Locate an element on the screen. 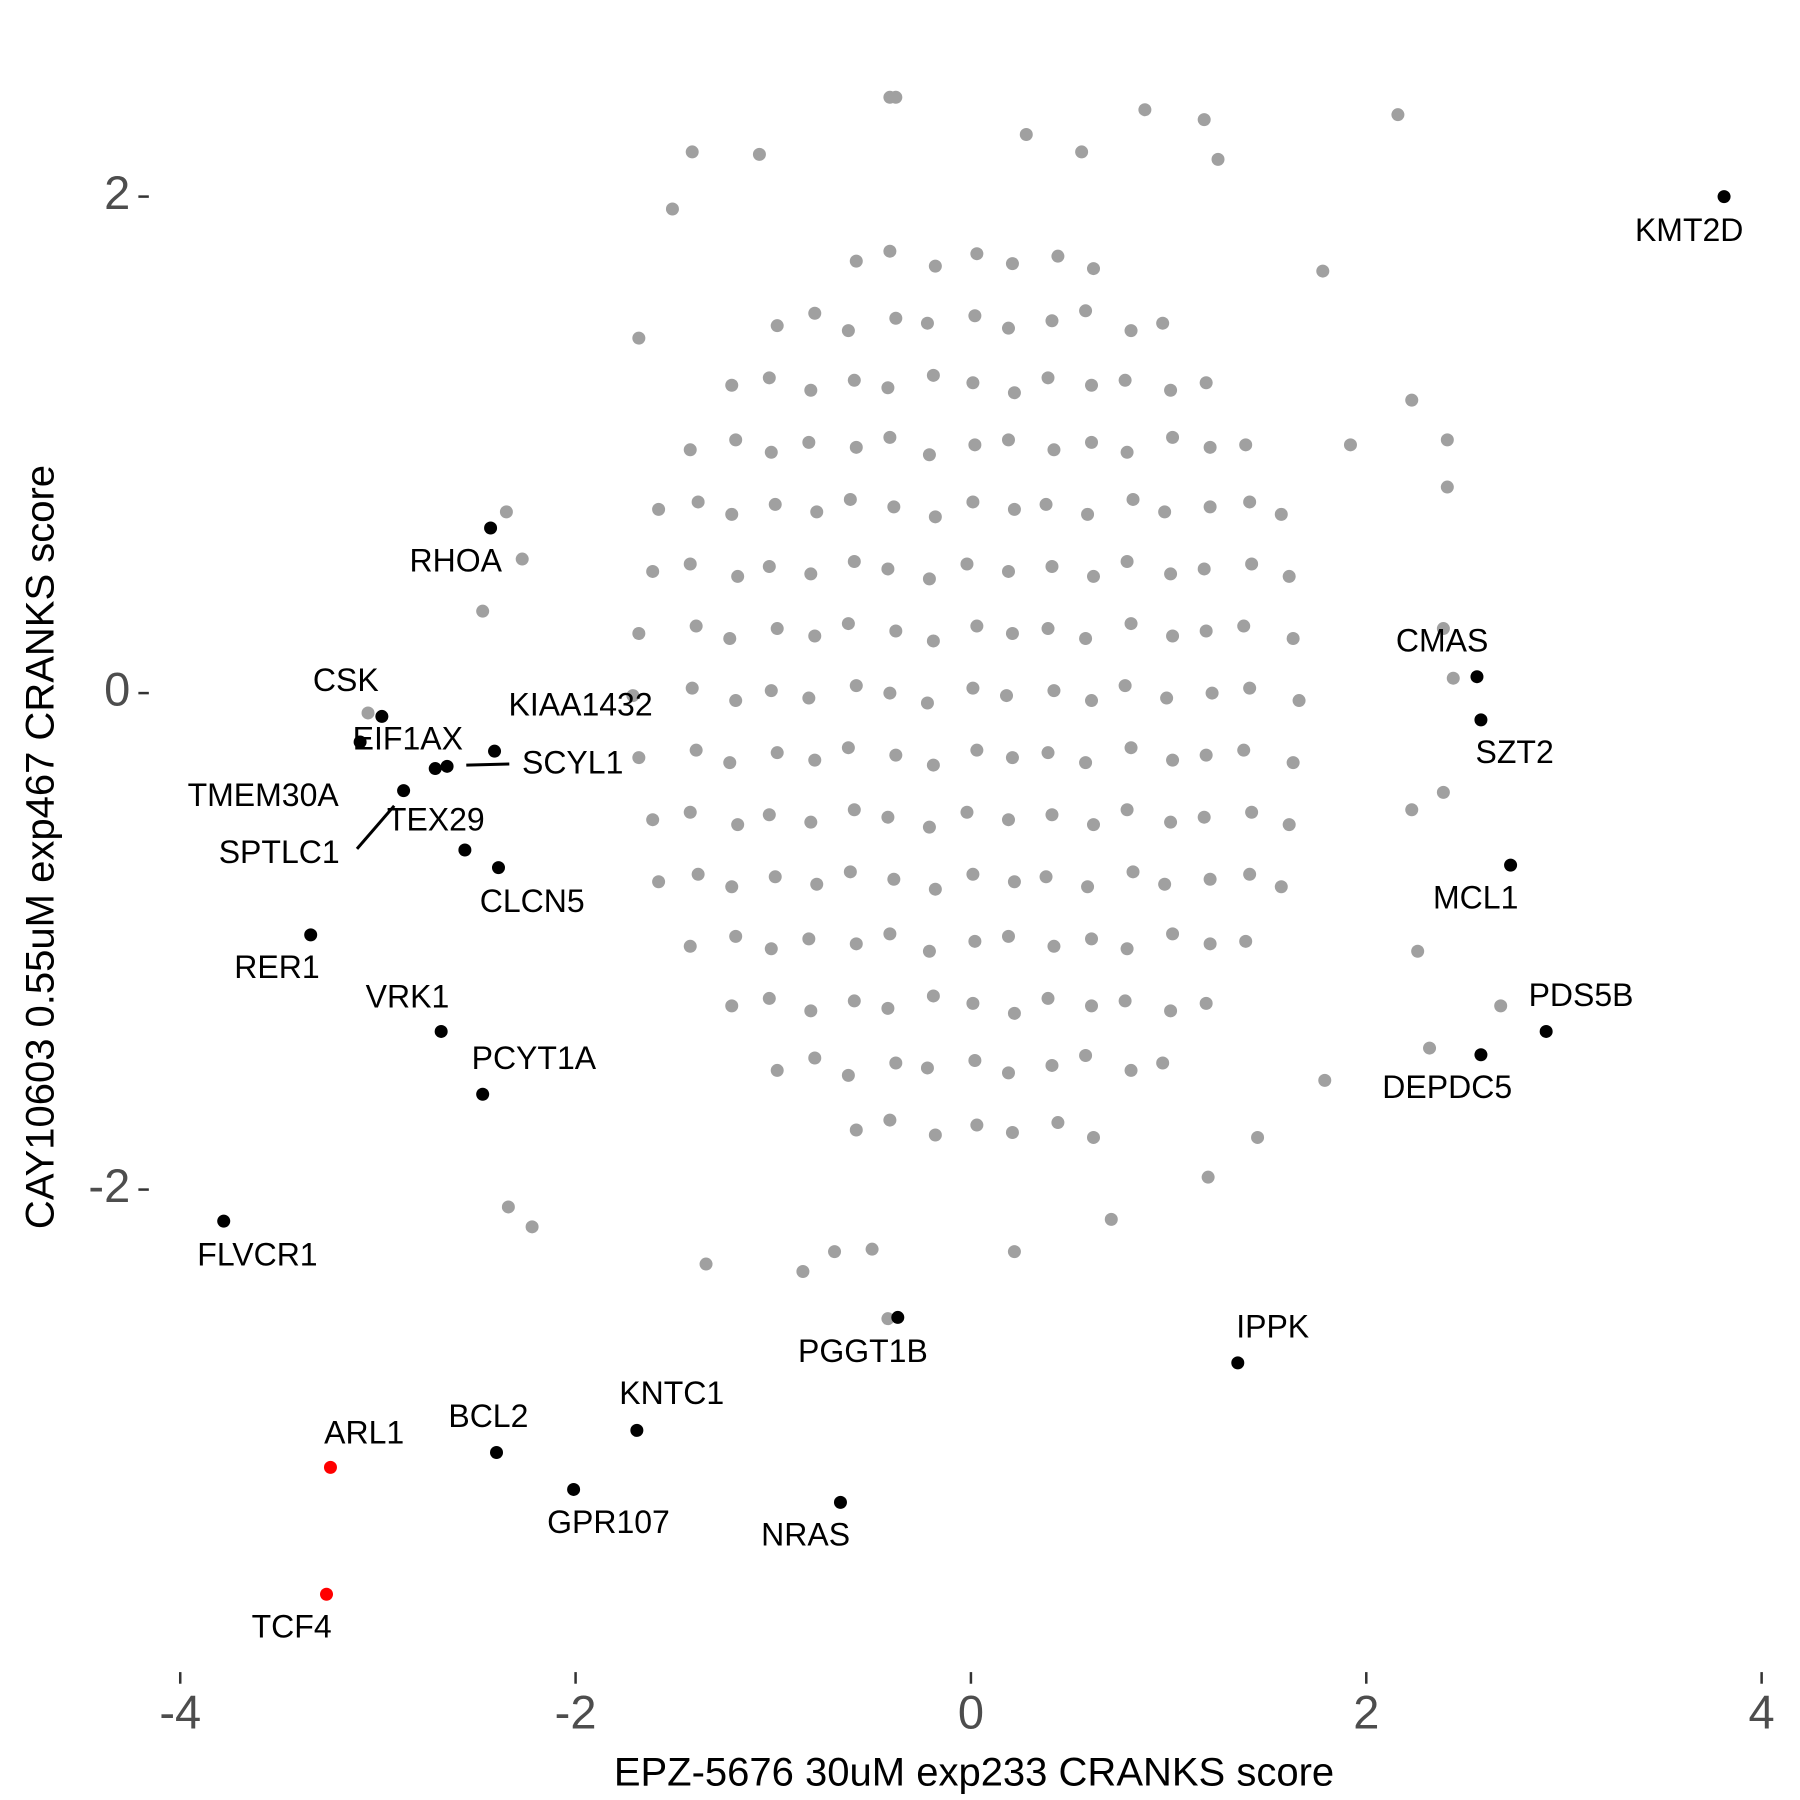 This screenshot has height=1800, width=1800. y-tick-label: 2 is located at coordinates (117, 192).